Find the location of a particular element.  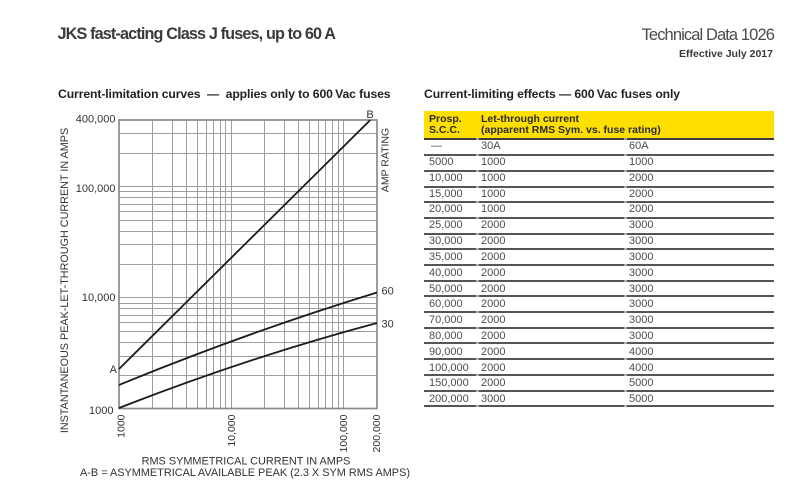

svg-text: 30 is located at coordinates (388, 325).